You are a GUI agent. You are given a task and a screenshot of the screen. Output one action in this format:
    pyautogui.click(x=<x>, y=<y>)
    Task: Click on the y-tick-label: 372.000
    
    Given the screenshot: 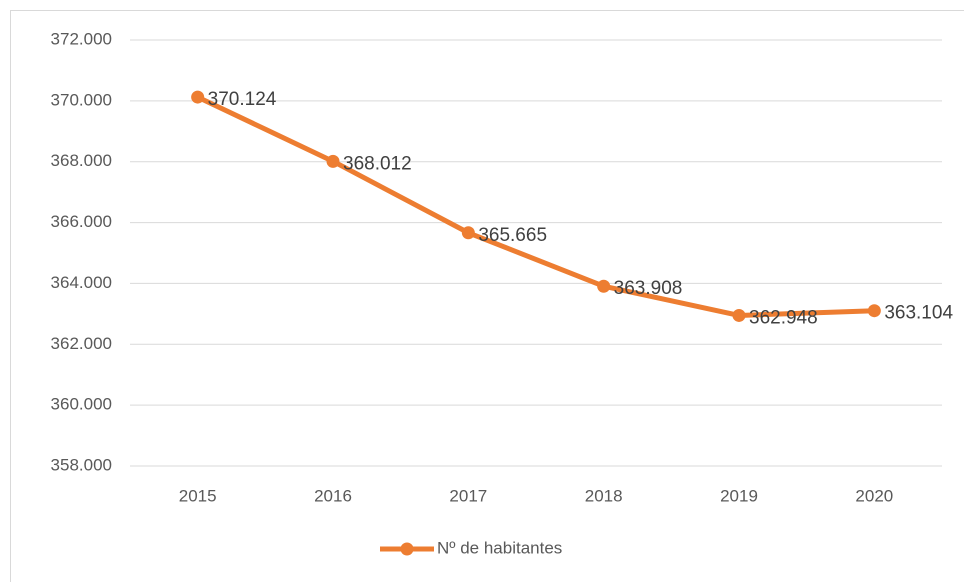 What is the action you would take?
    pyautogui.click(x=81, y=38)
    